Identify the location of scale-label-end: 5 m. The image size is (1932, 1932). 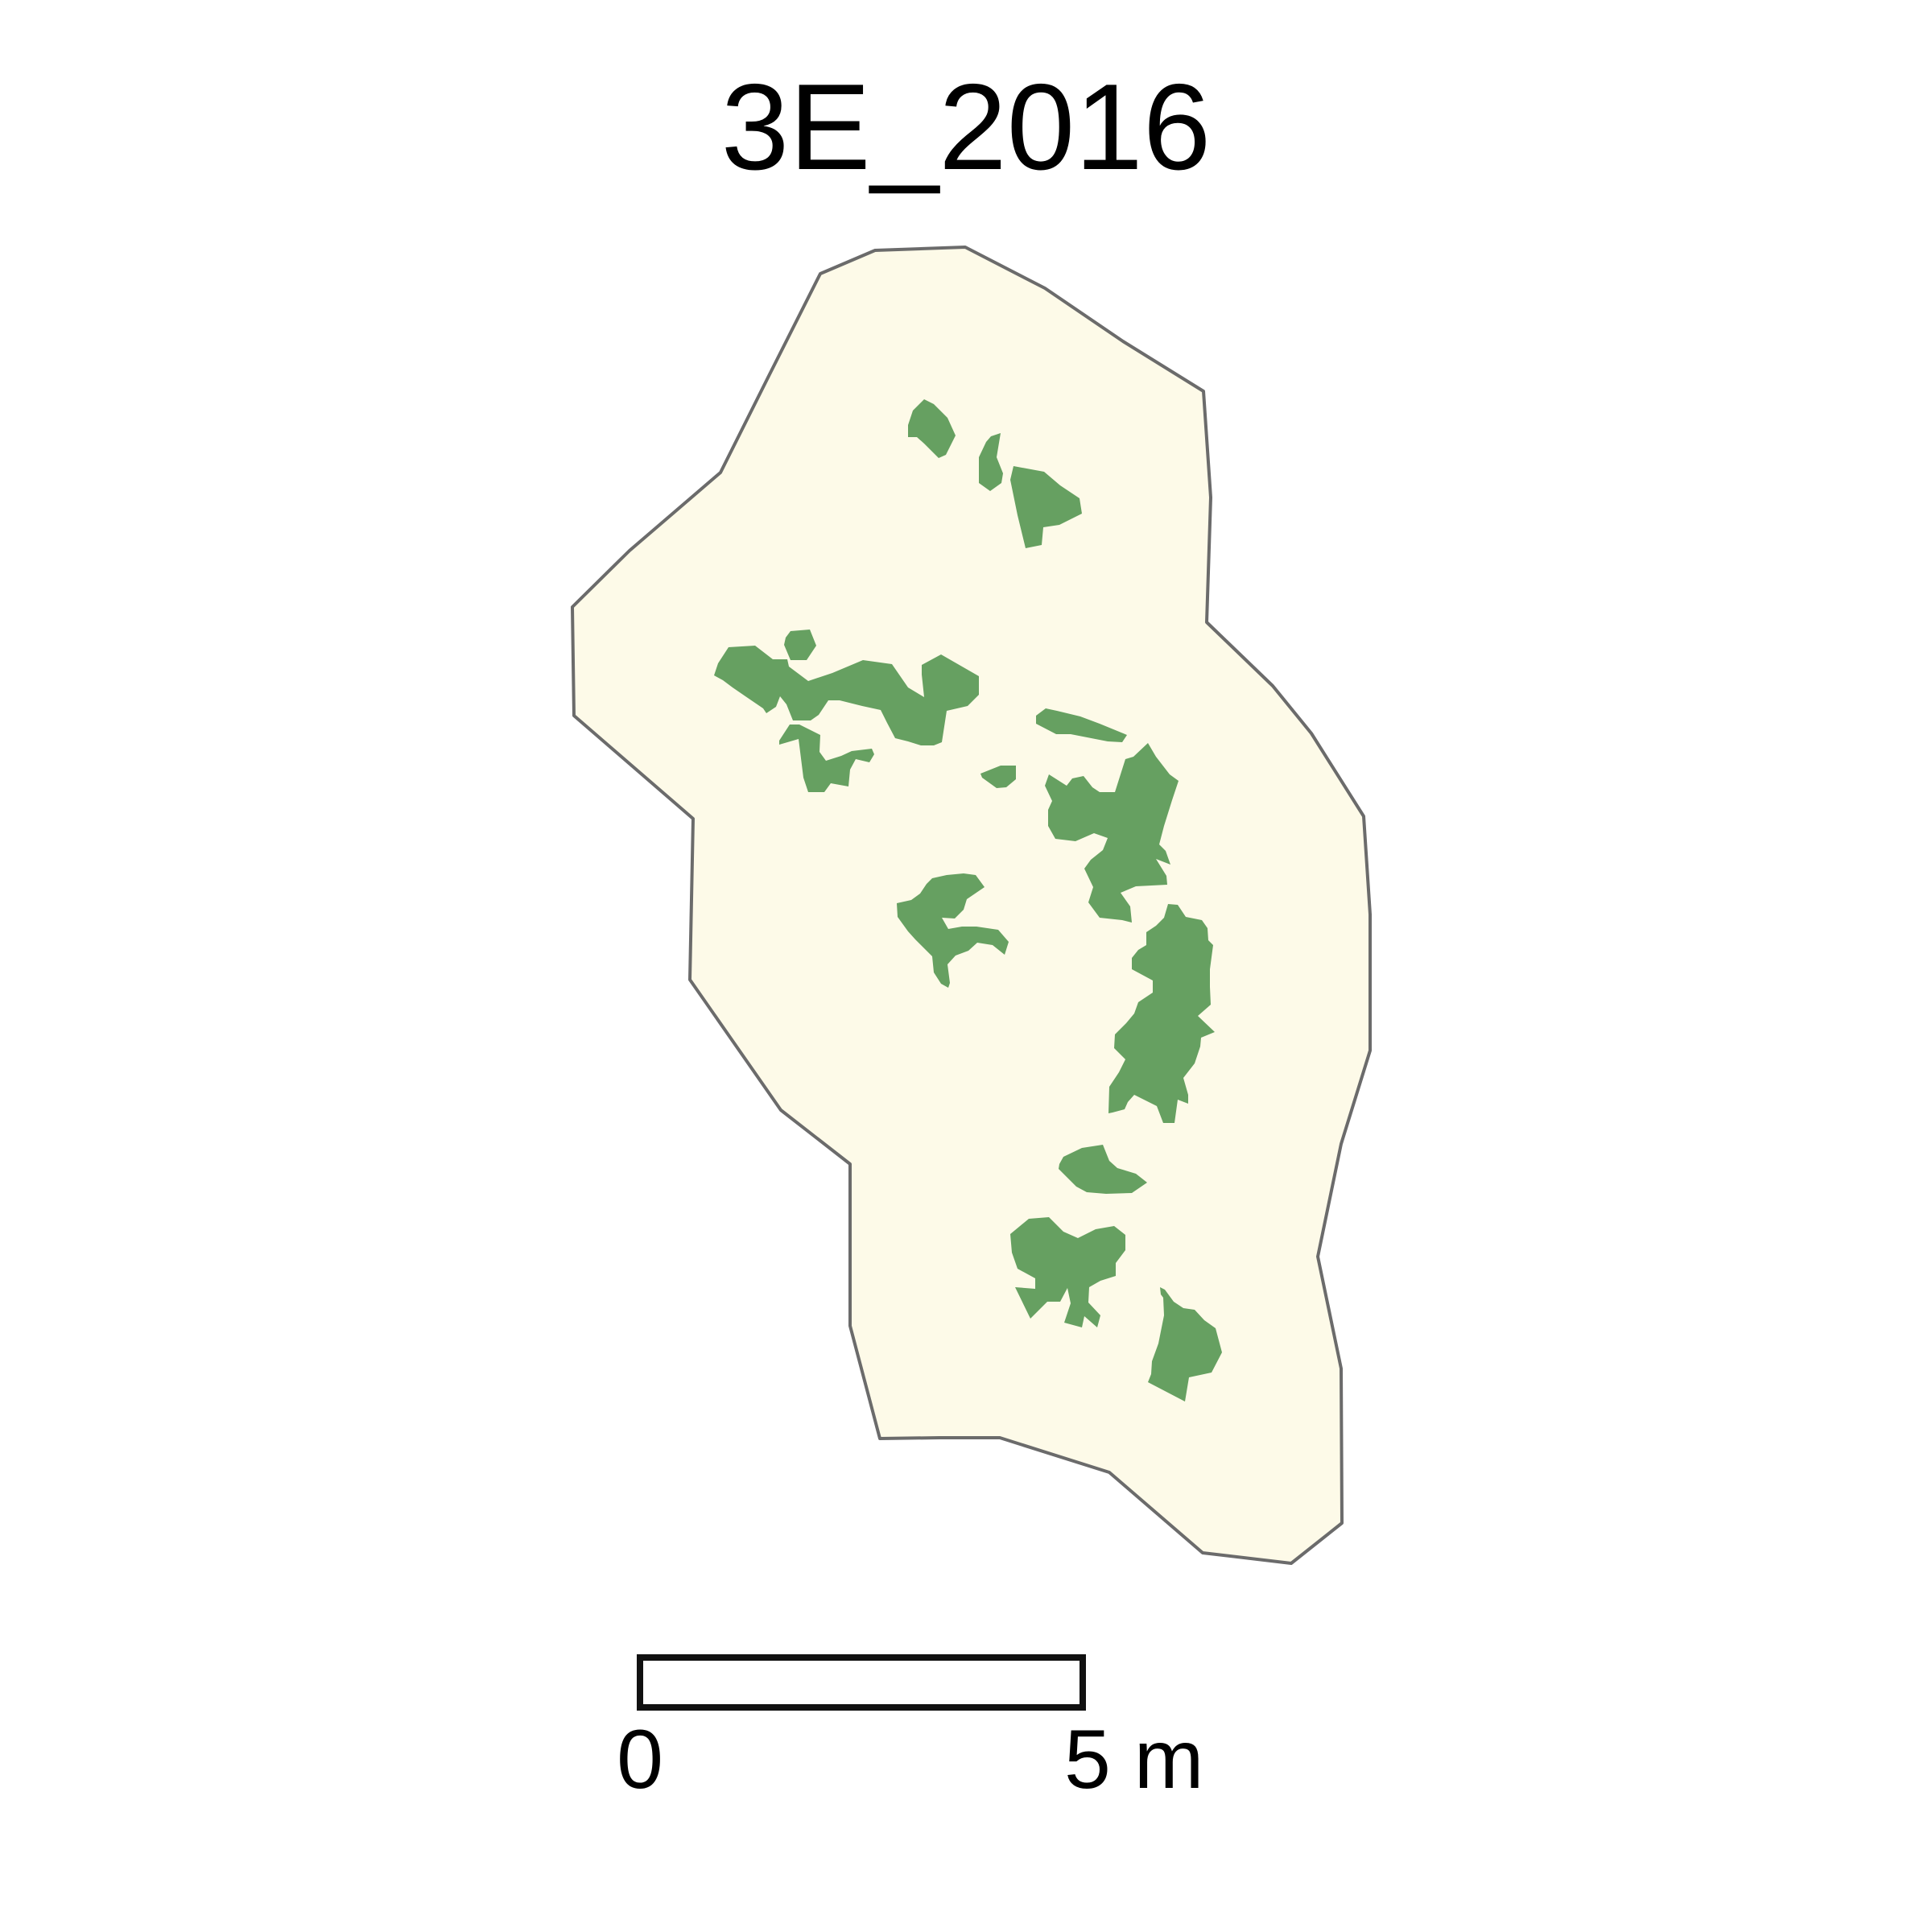
(1133, 1759).